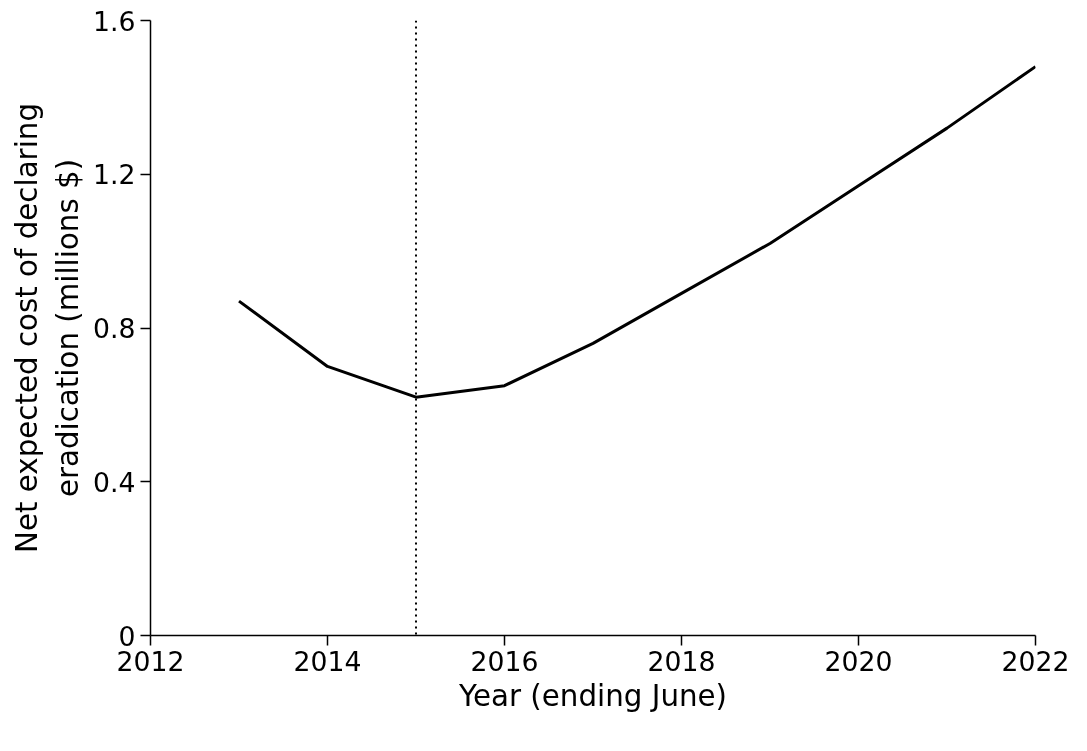 The height and width of the screenshot is (751, 1087). Describe the element at coordinates (48, 328) in the screenshot. I see `y-axis-title: Net expected cost of declaring eradication (millions $)` at that location.